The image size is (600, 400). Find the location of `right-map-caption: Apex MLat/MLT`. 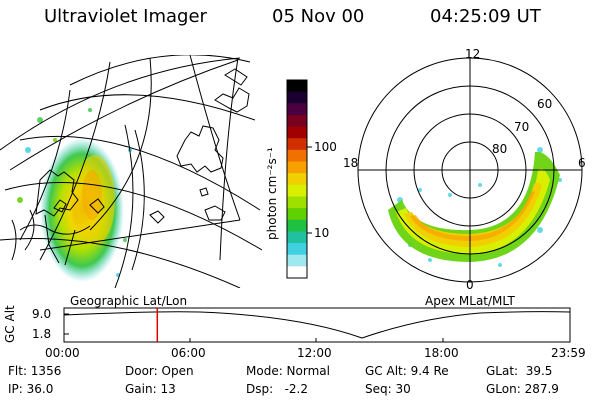

right-map-caption: Apex MLat/MLT is located at coordinates (470, 301).